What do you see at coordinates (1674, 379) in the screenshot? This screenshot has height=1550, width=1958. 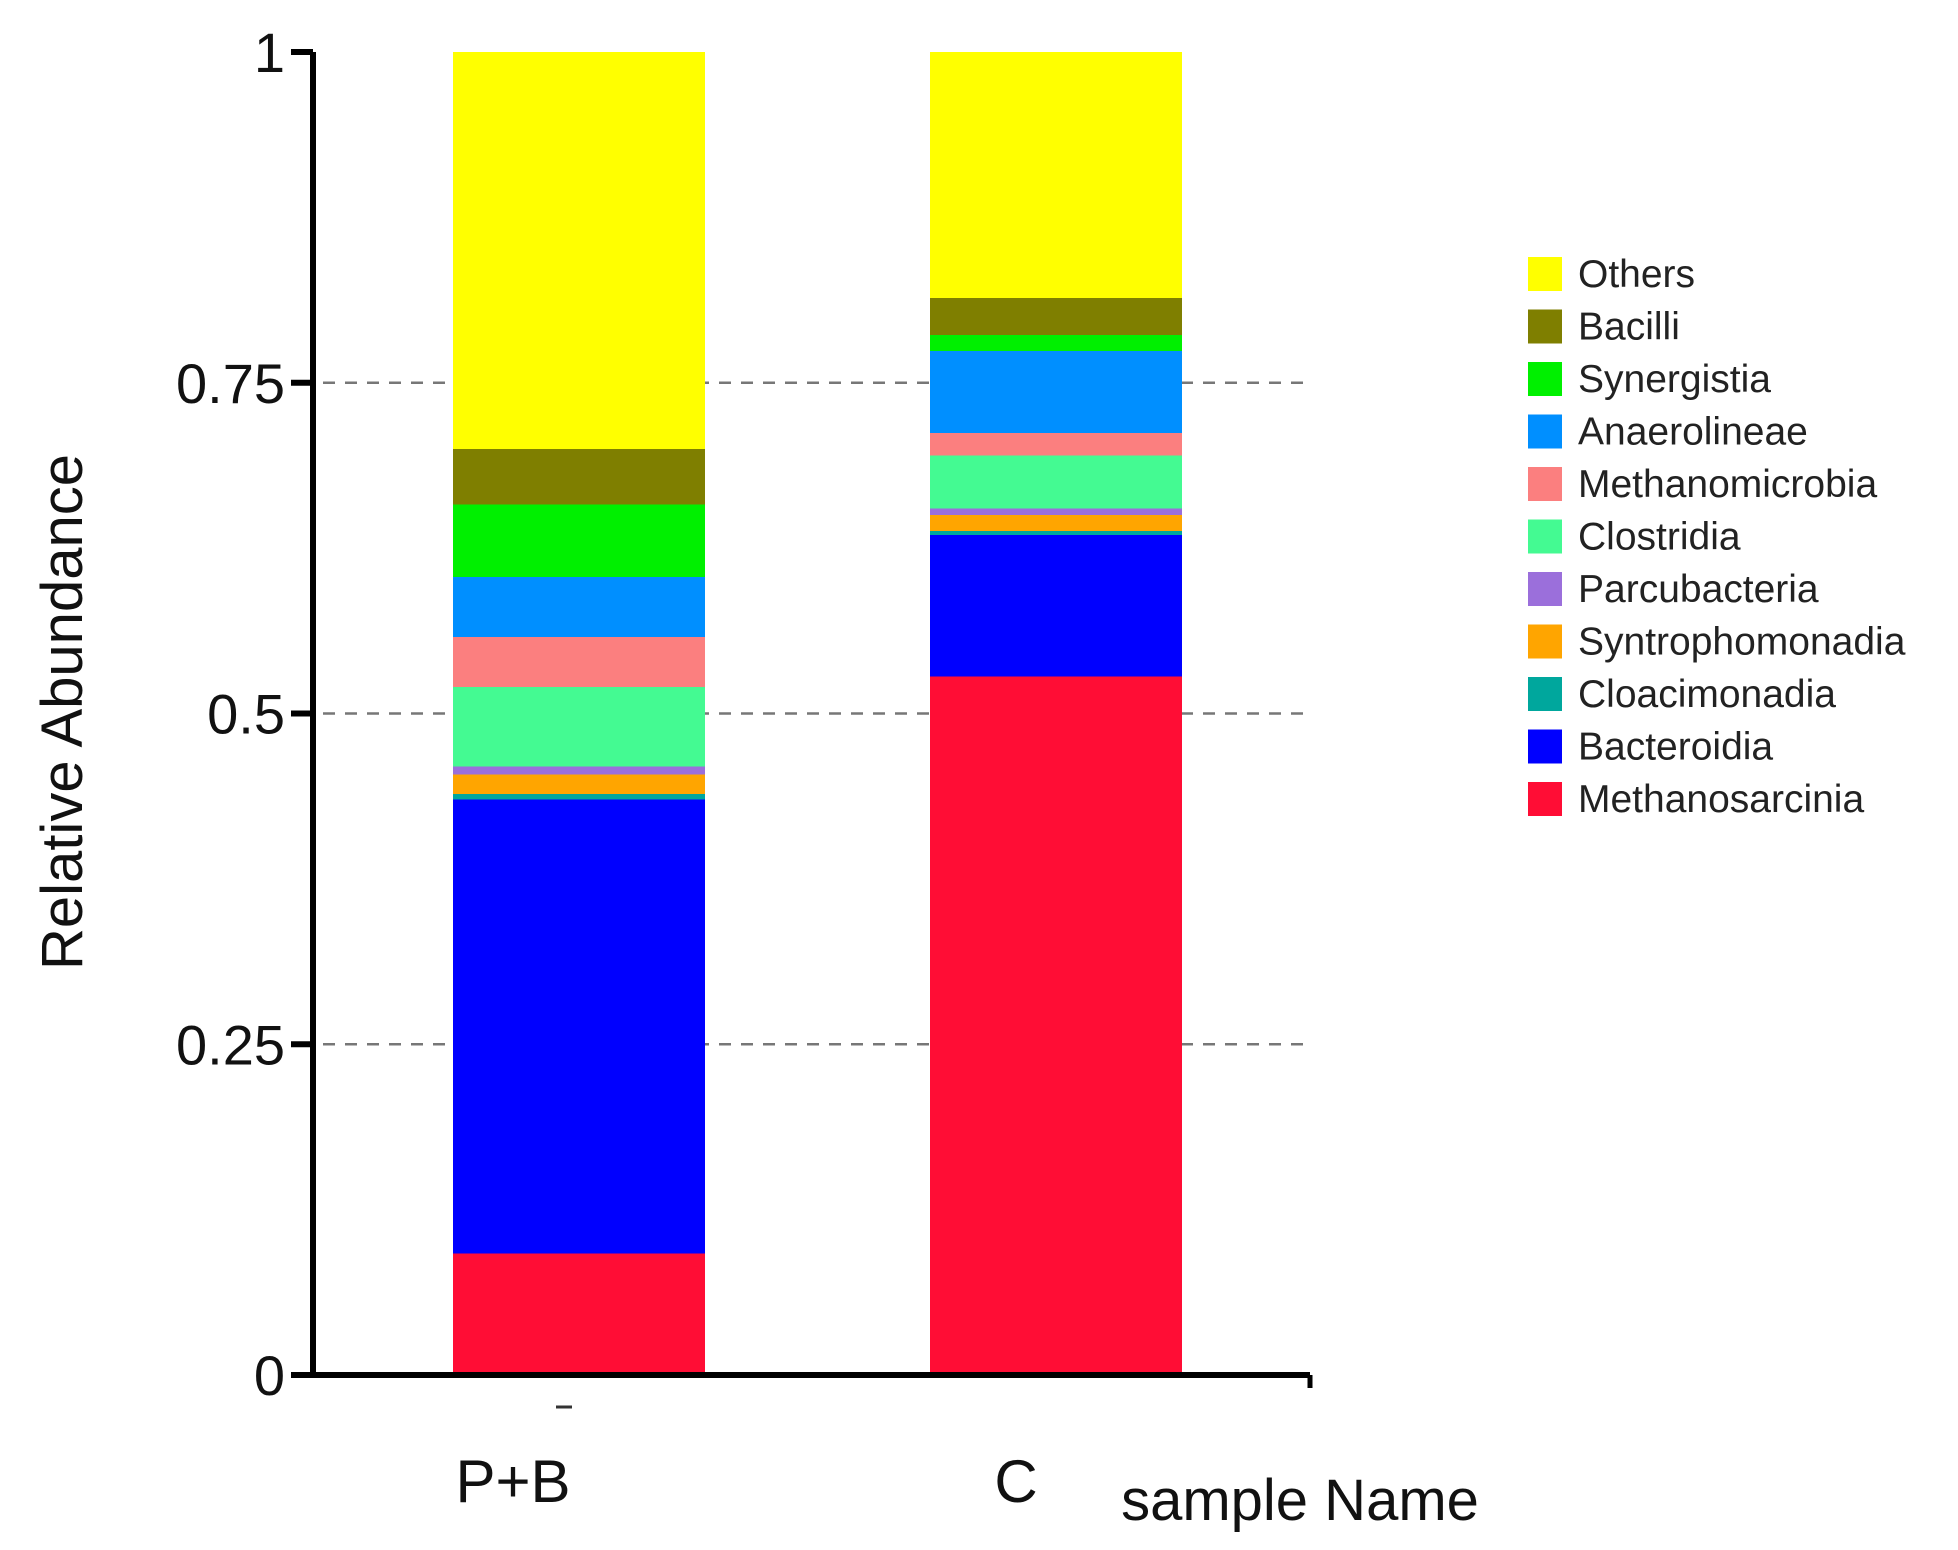 I see `legend-label: Synergistia` at bounding box center [1674, 379].